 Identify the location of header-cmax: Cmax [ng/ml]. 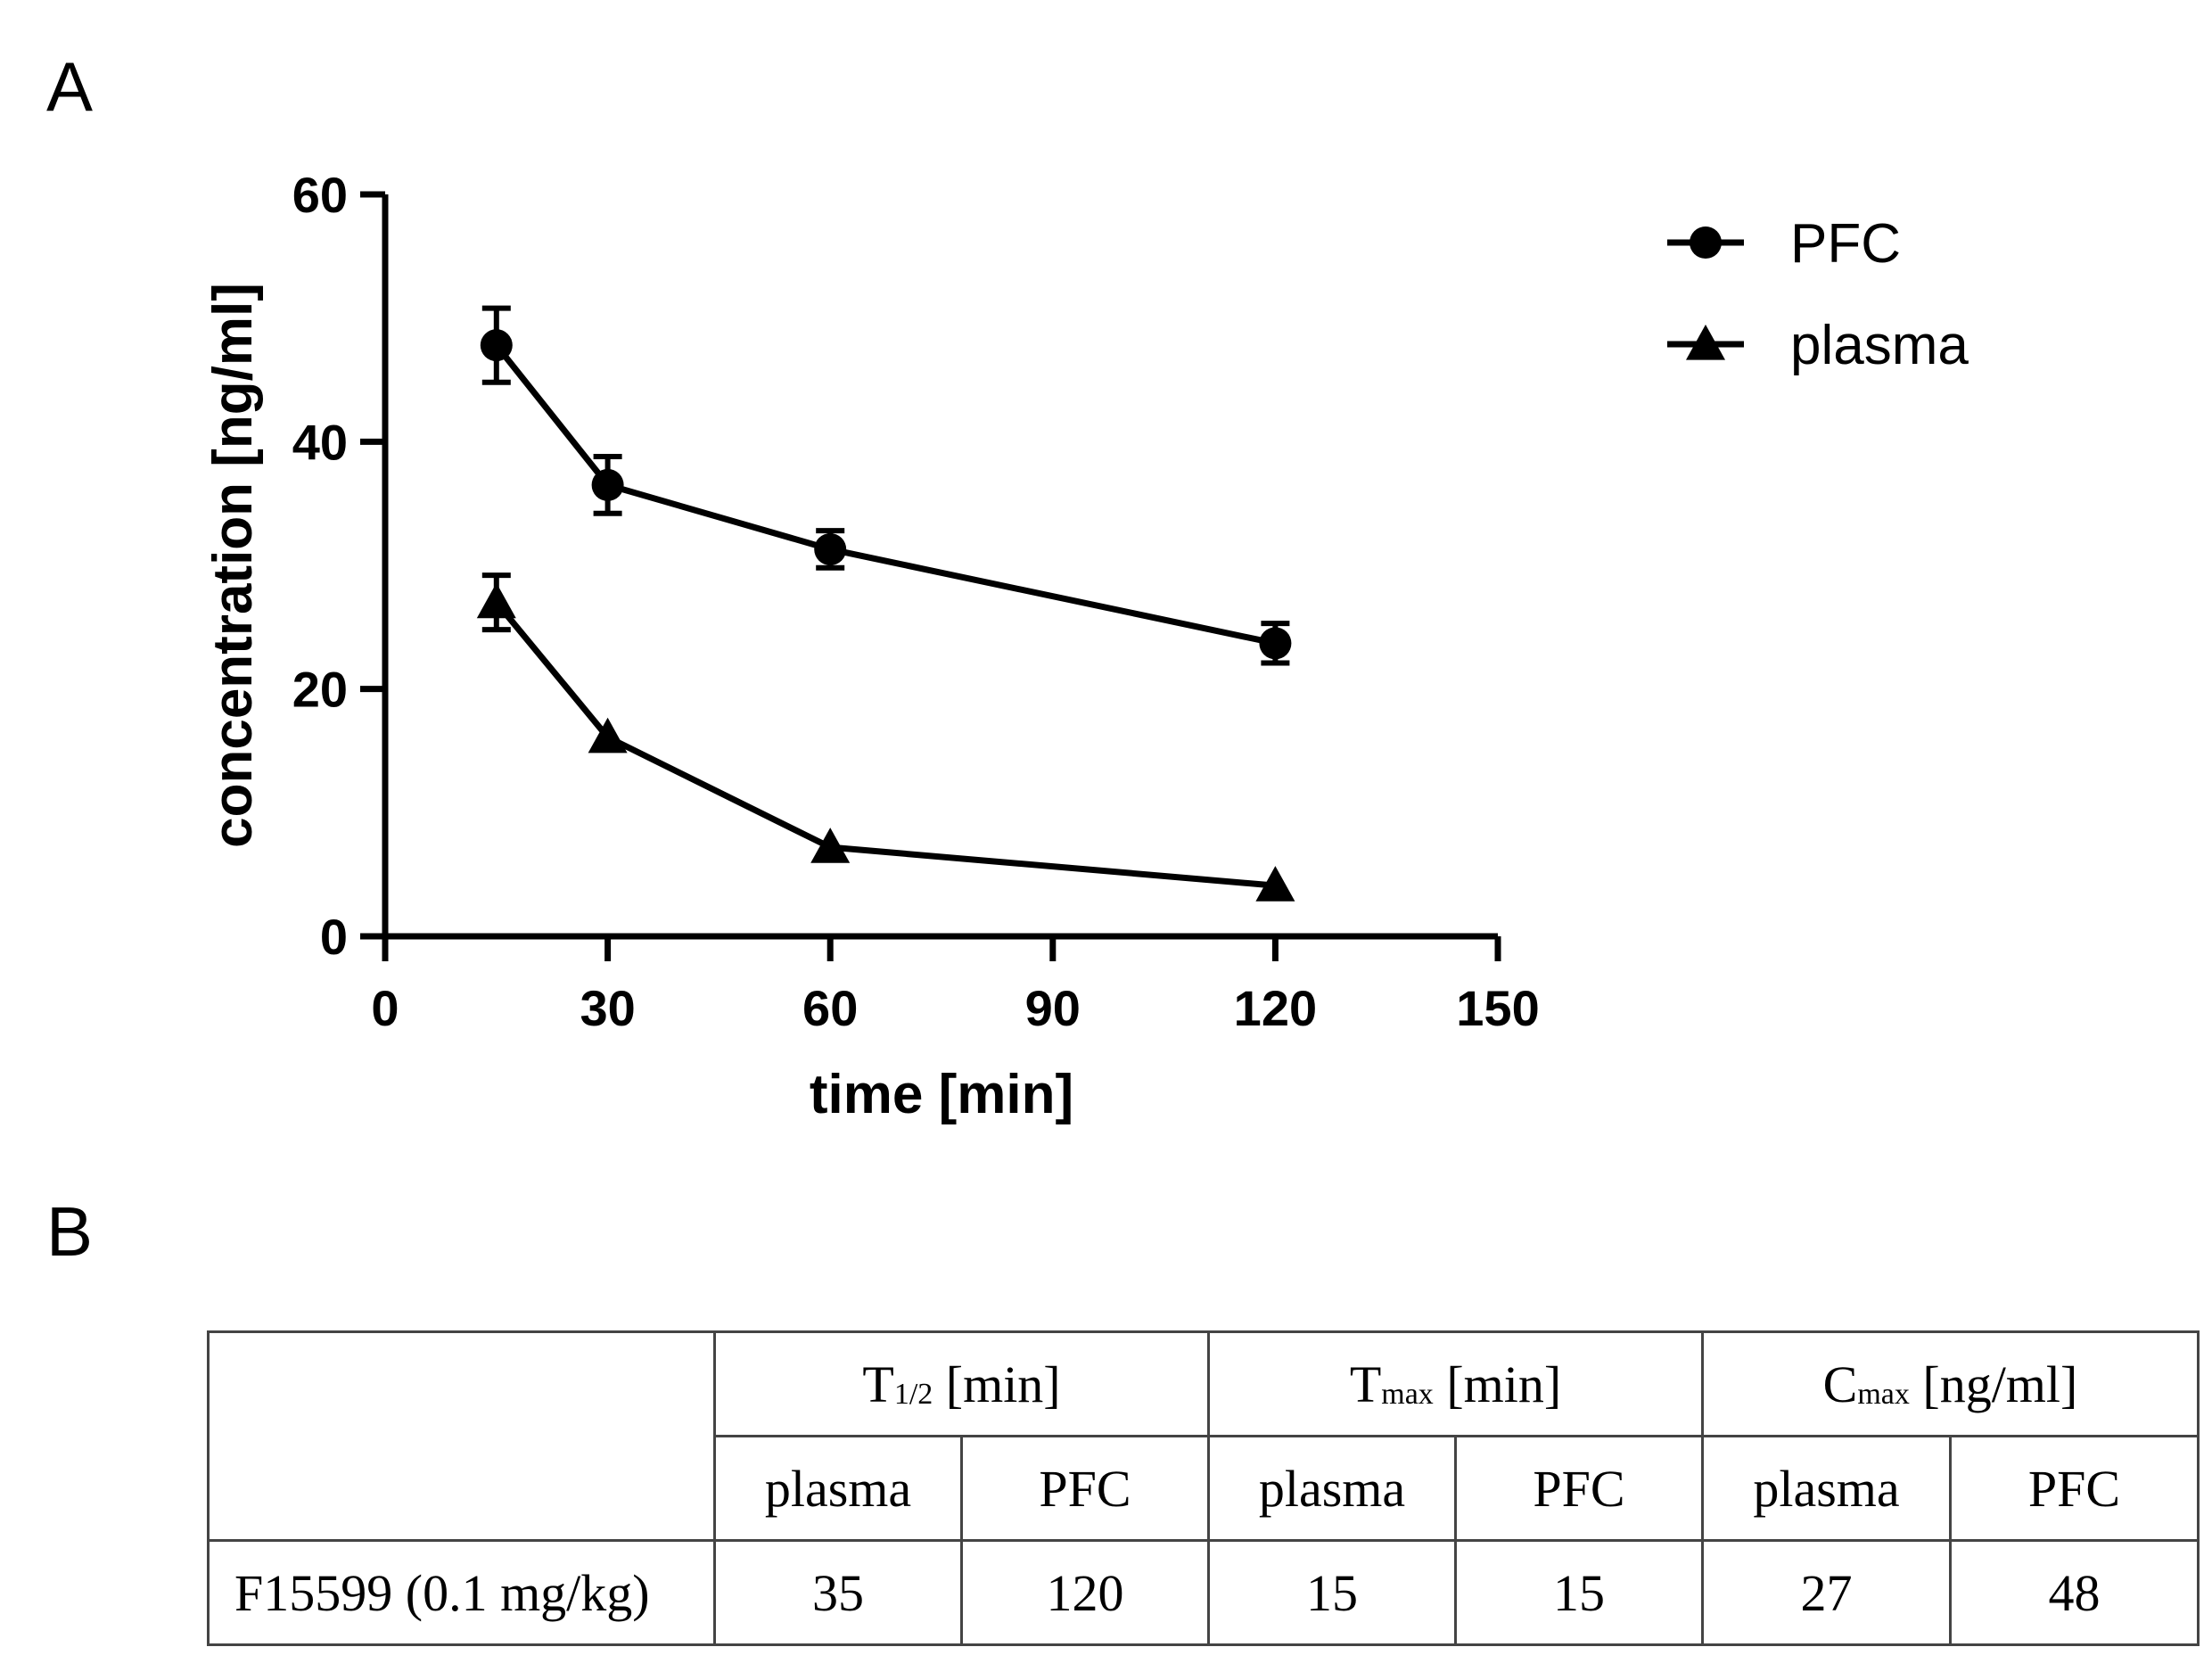
(1950, 1383).